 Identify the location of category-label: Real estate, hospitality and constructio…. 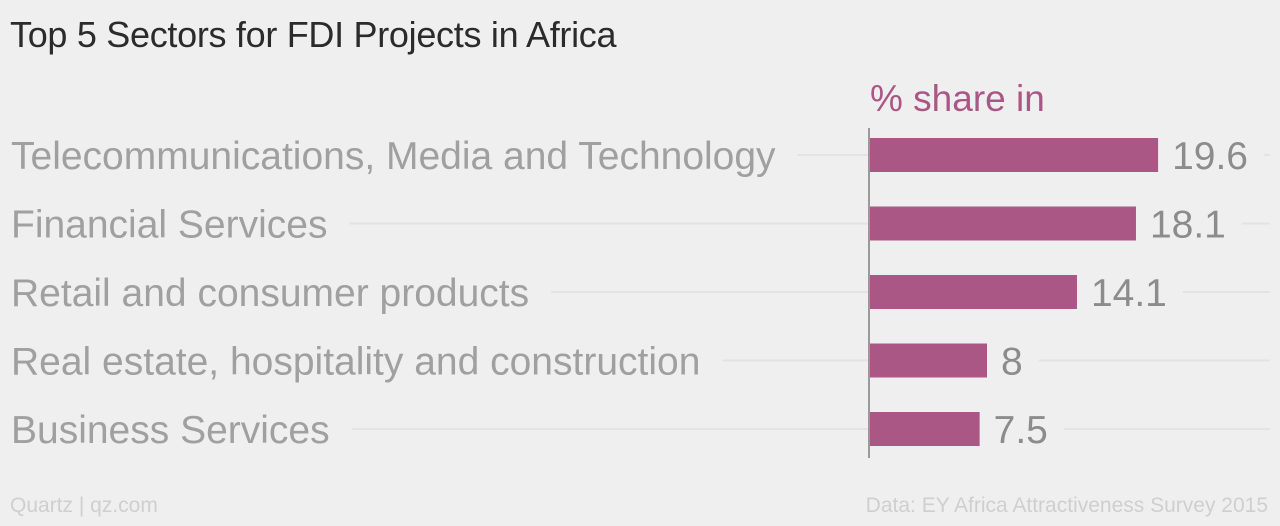
(355, 362).